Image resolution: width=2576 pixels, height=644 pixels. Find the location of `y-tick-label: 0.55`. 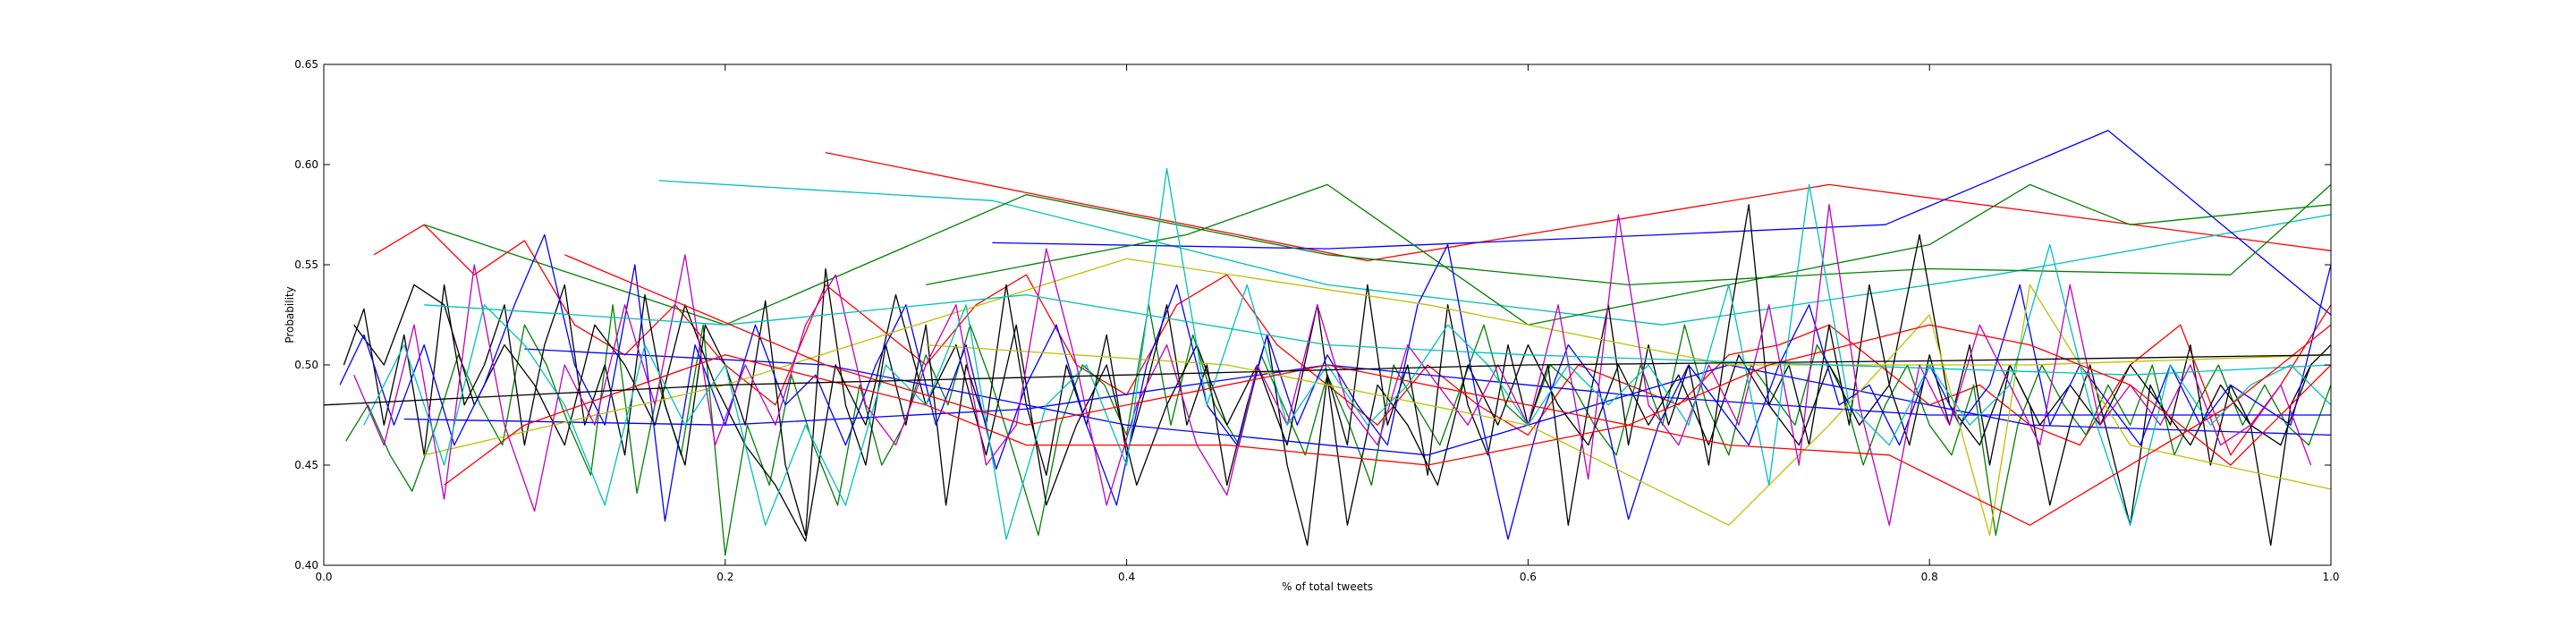

y-tick-label: 0.55 is located at coordinates (306, 264).